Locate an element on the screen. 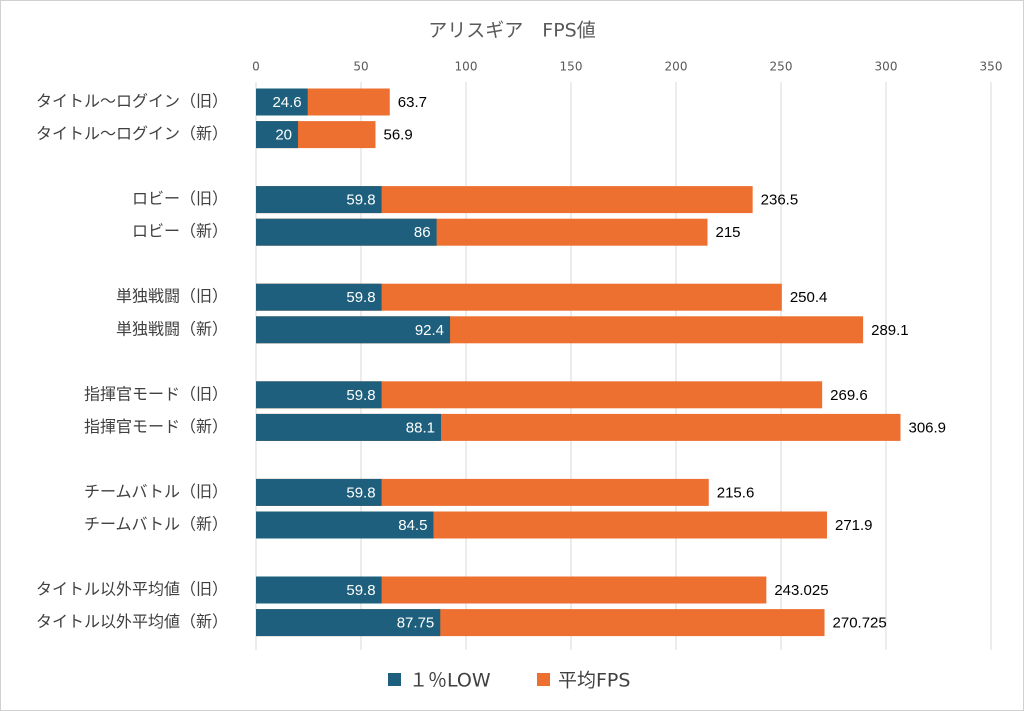 This screenshot has height=711, width=1024. value-label: 215.6 is located at coordinates (736, 492).